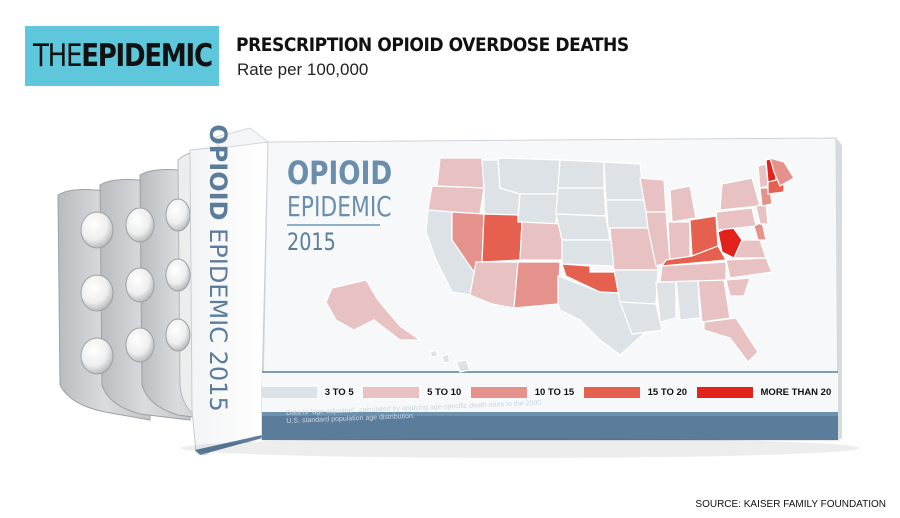 The height and width of the screenshot is (518, 900). What do you see at coordinates (432, 45) in the screenshot?
I see `headline: PRESCRIPTION OPIOID OVERDOSE DEATHS` at bounding box center [432, 45].